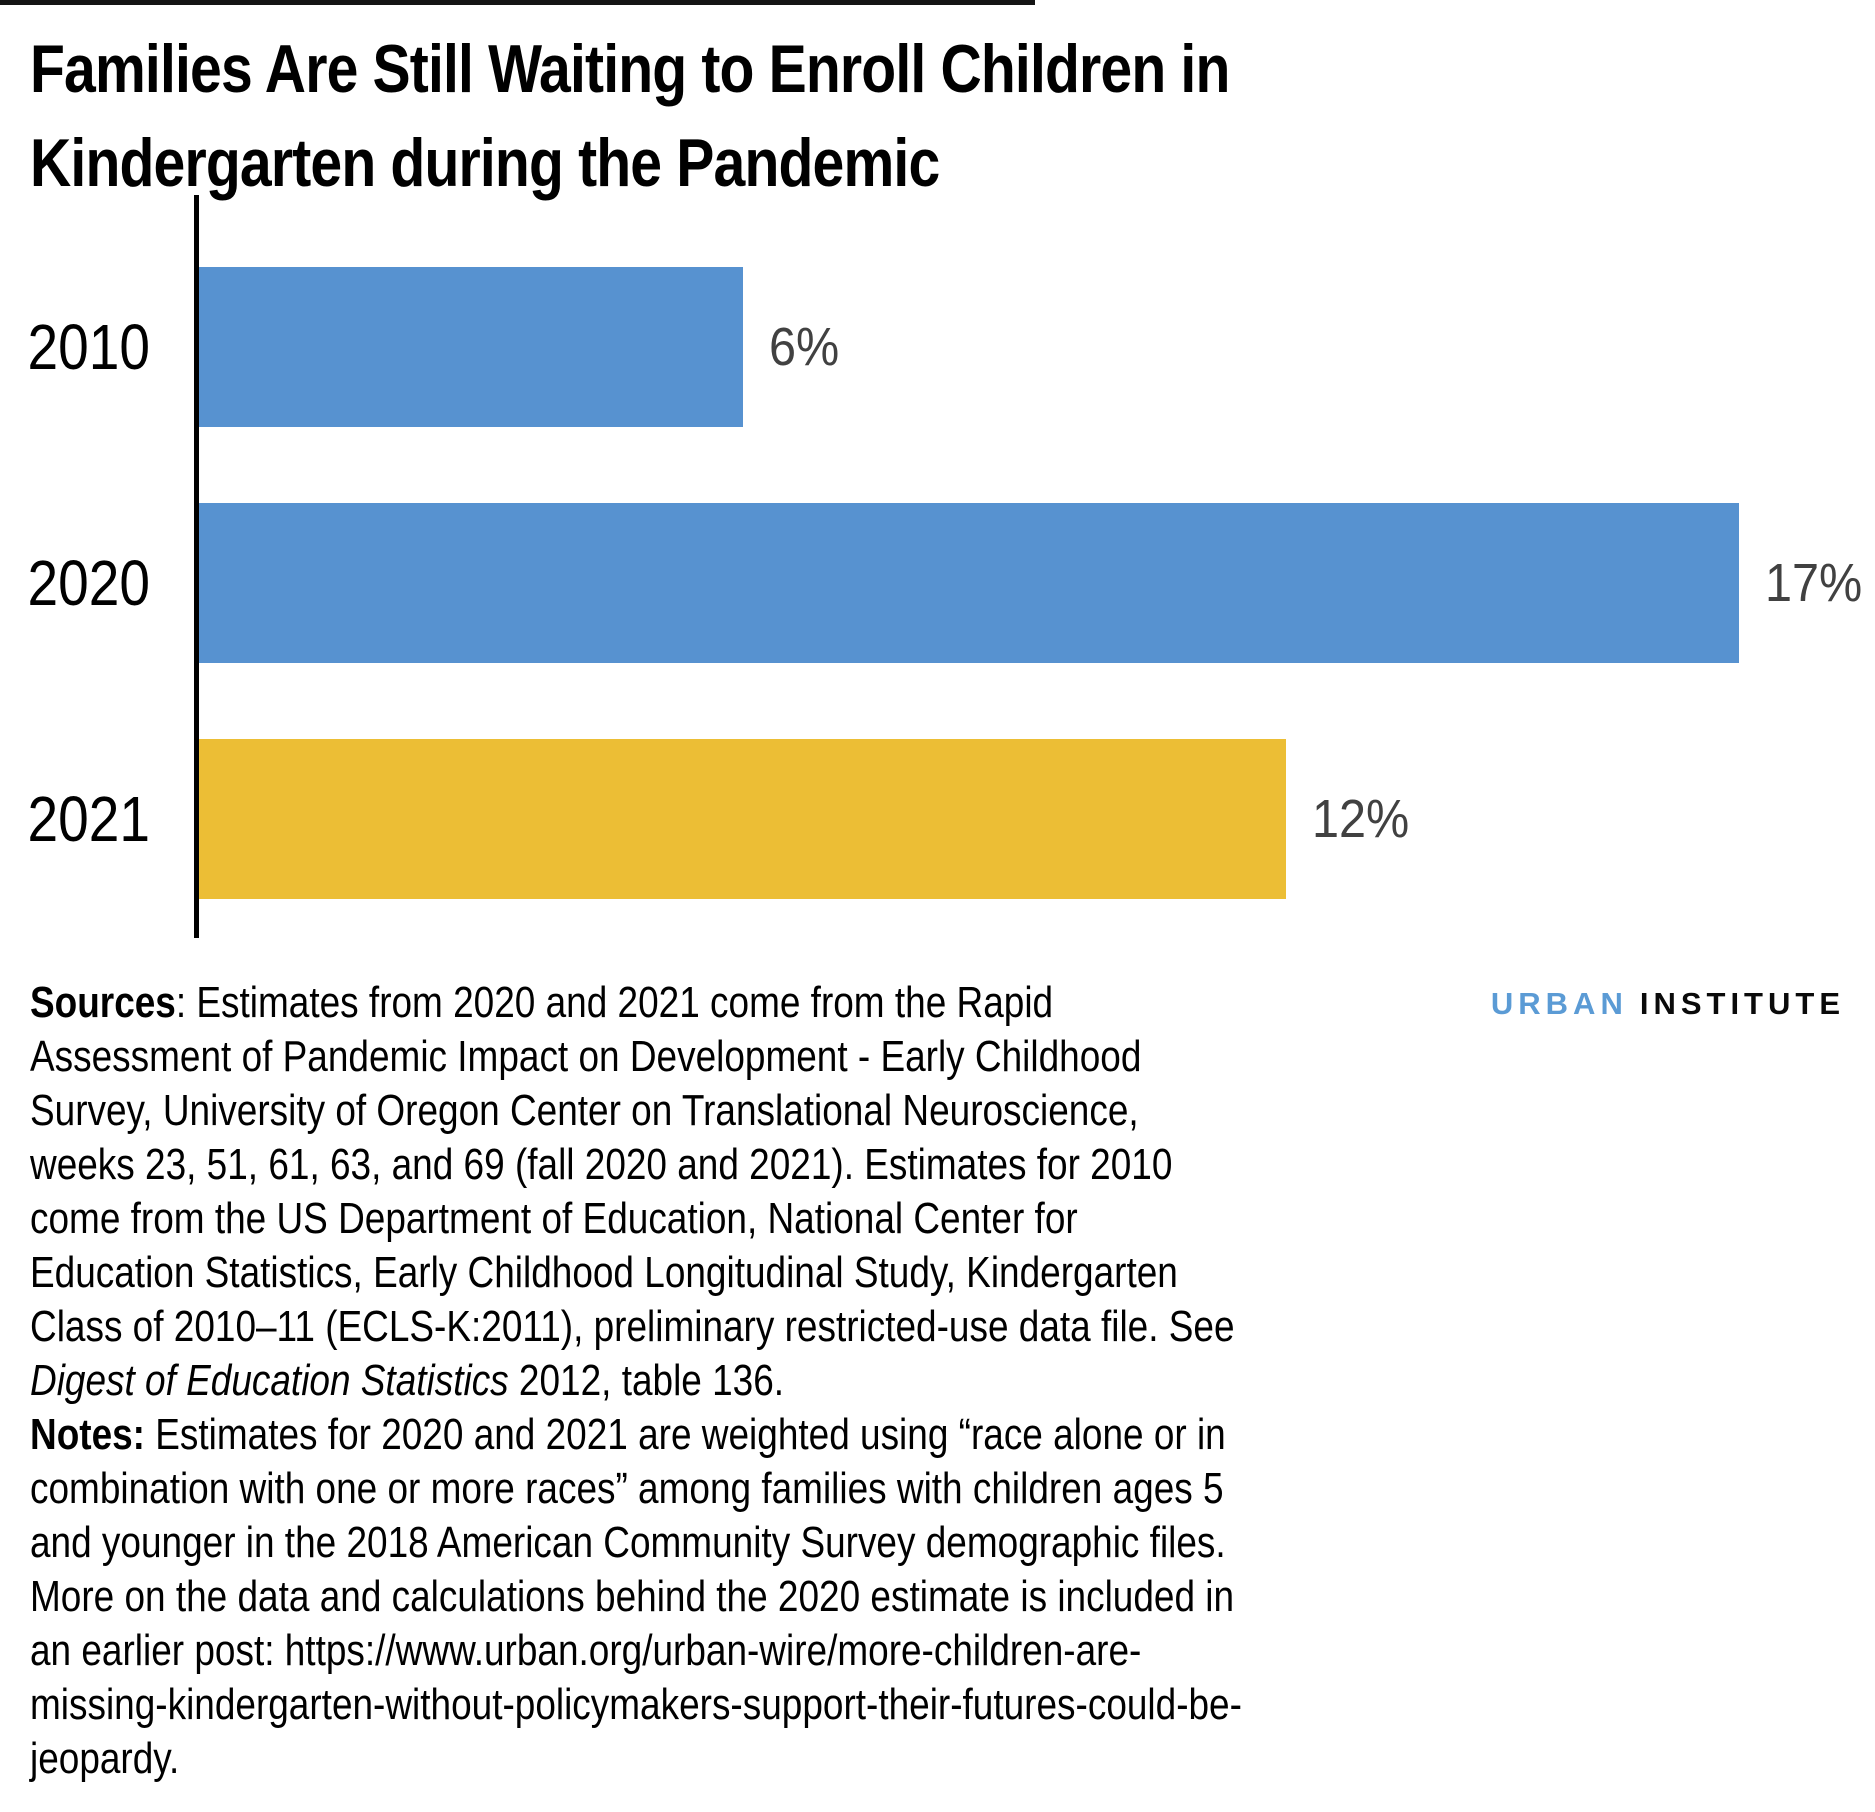 This screenshot has width=1875, height=1812. I want to click on logo-word-urban: URBAN, so click(1559, 1003).